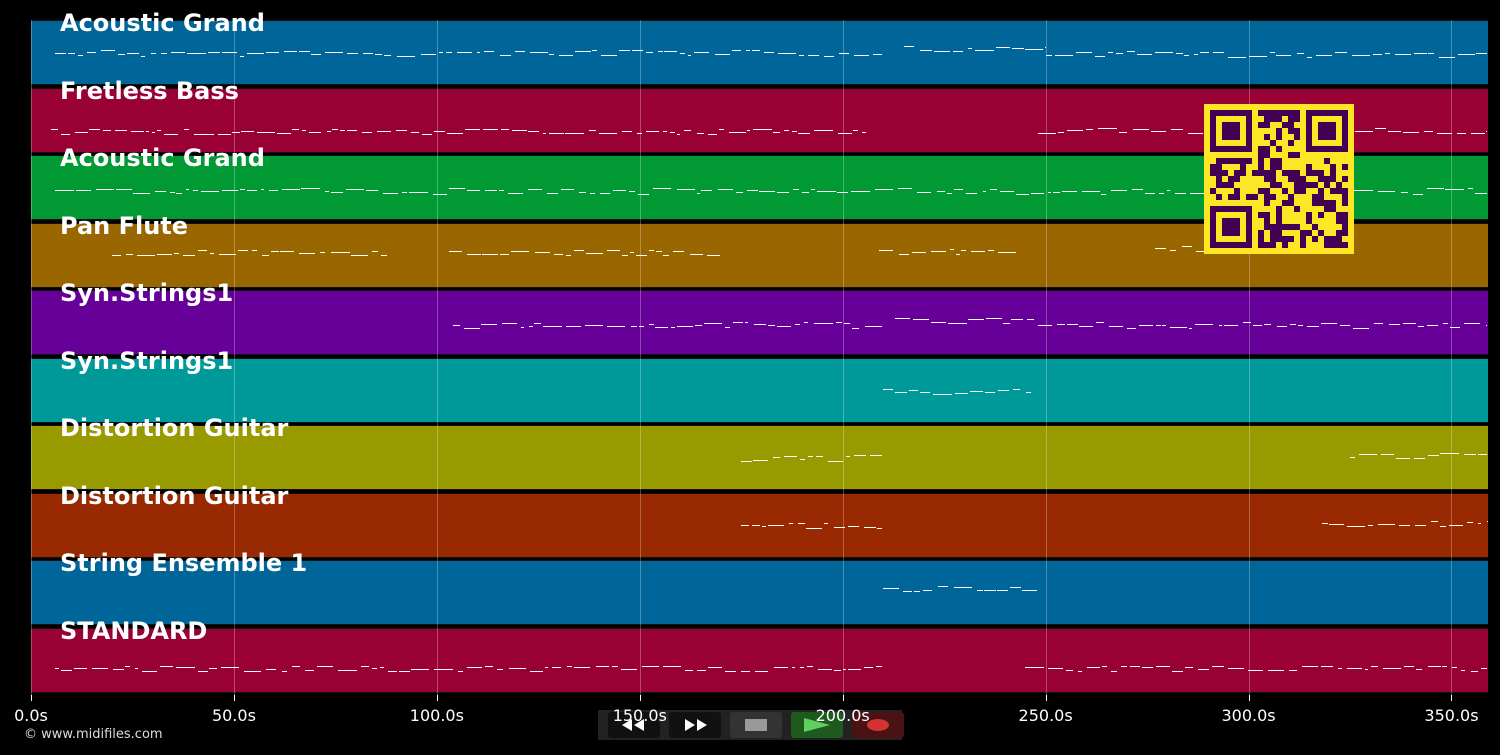 Image resolution: width=1500 pixels, height=755 pixels. Describe the element at coordinates (174, 495) in the screenshot. I see `track-label: Distortion Guitar` at that location.